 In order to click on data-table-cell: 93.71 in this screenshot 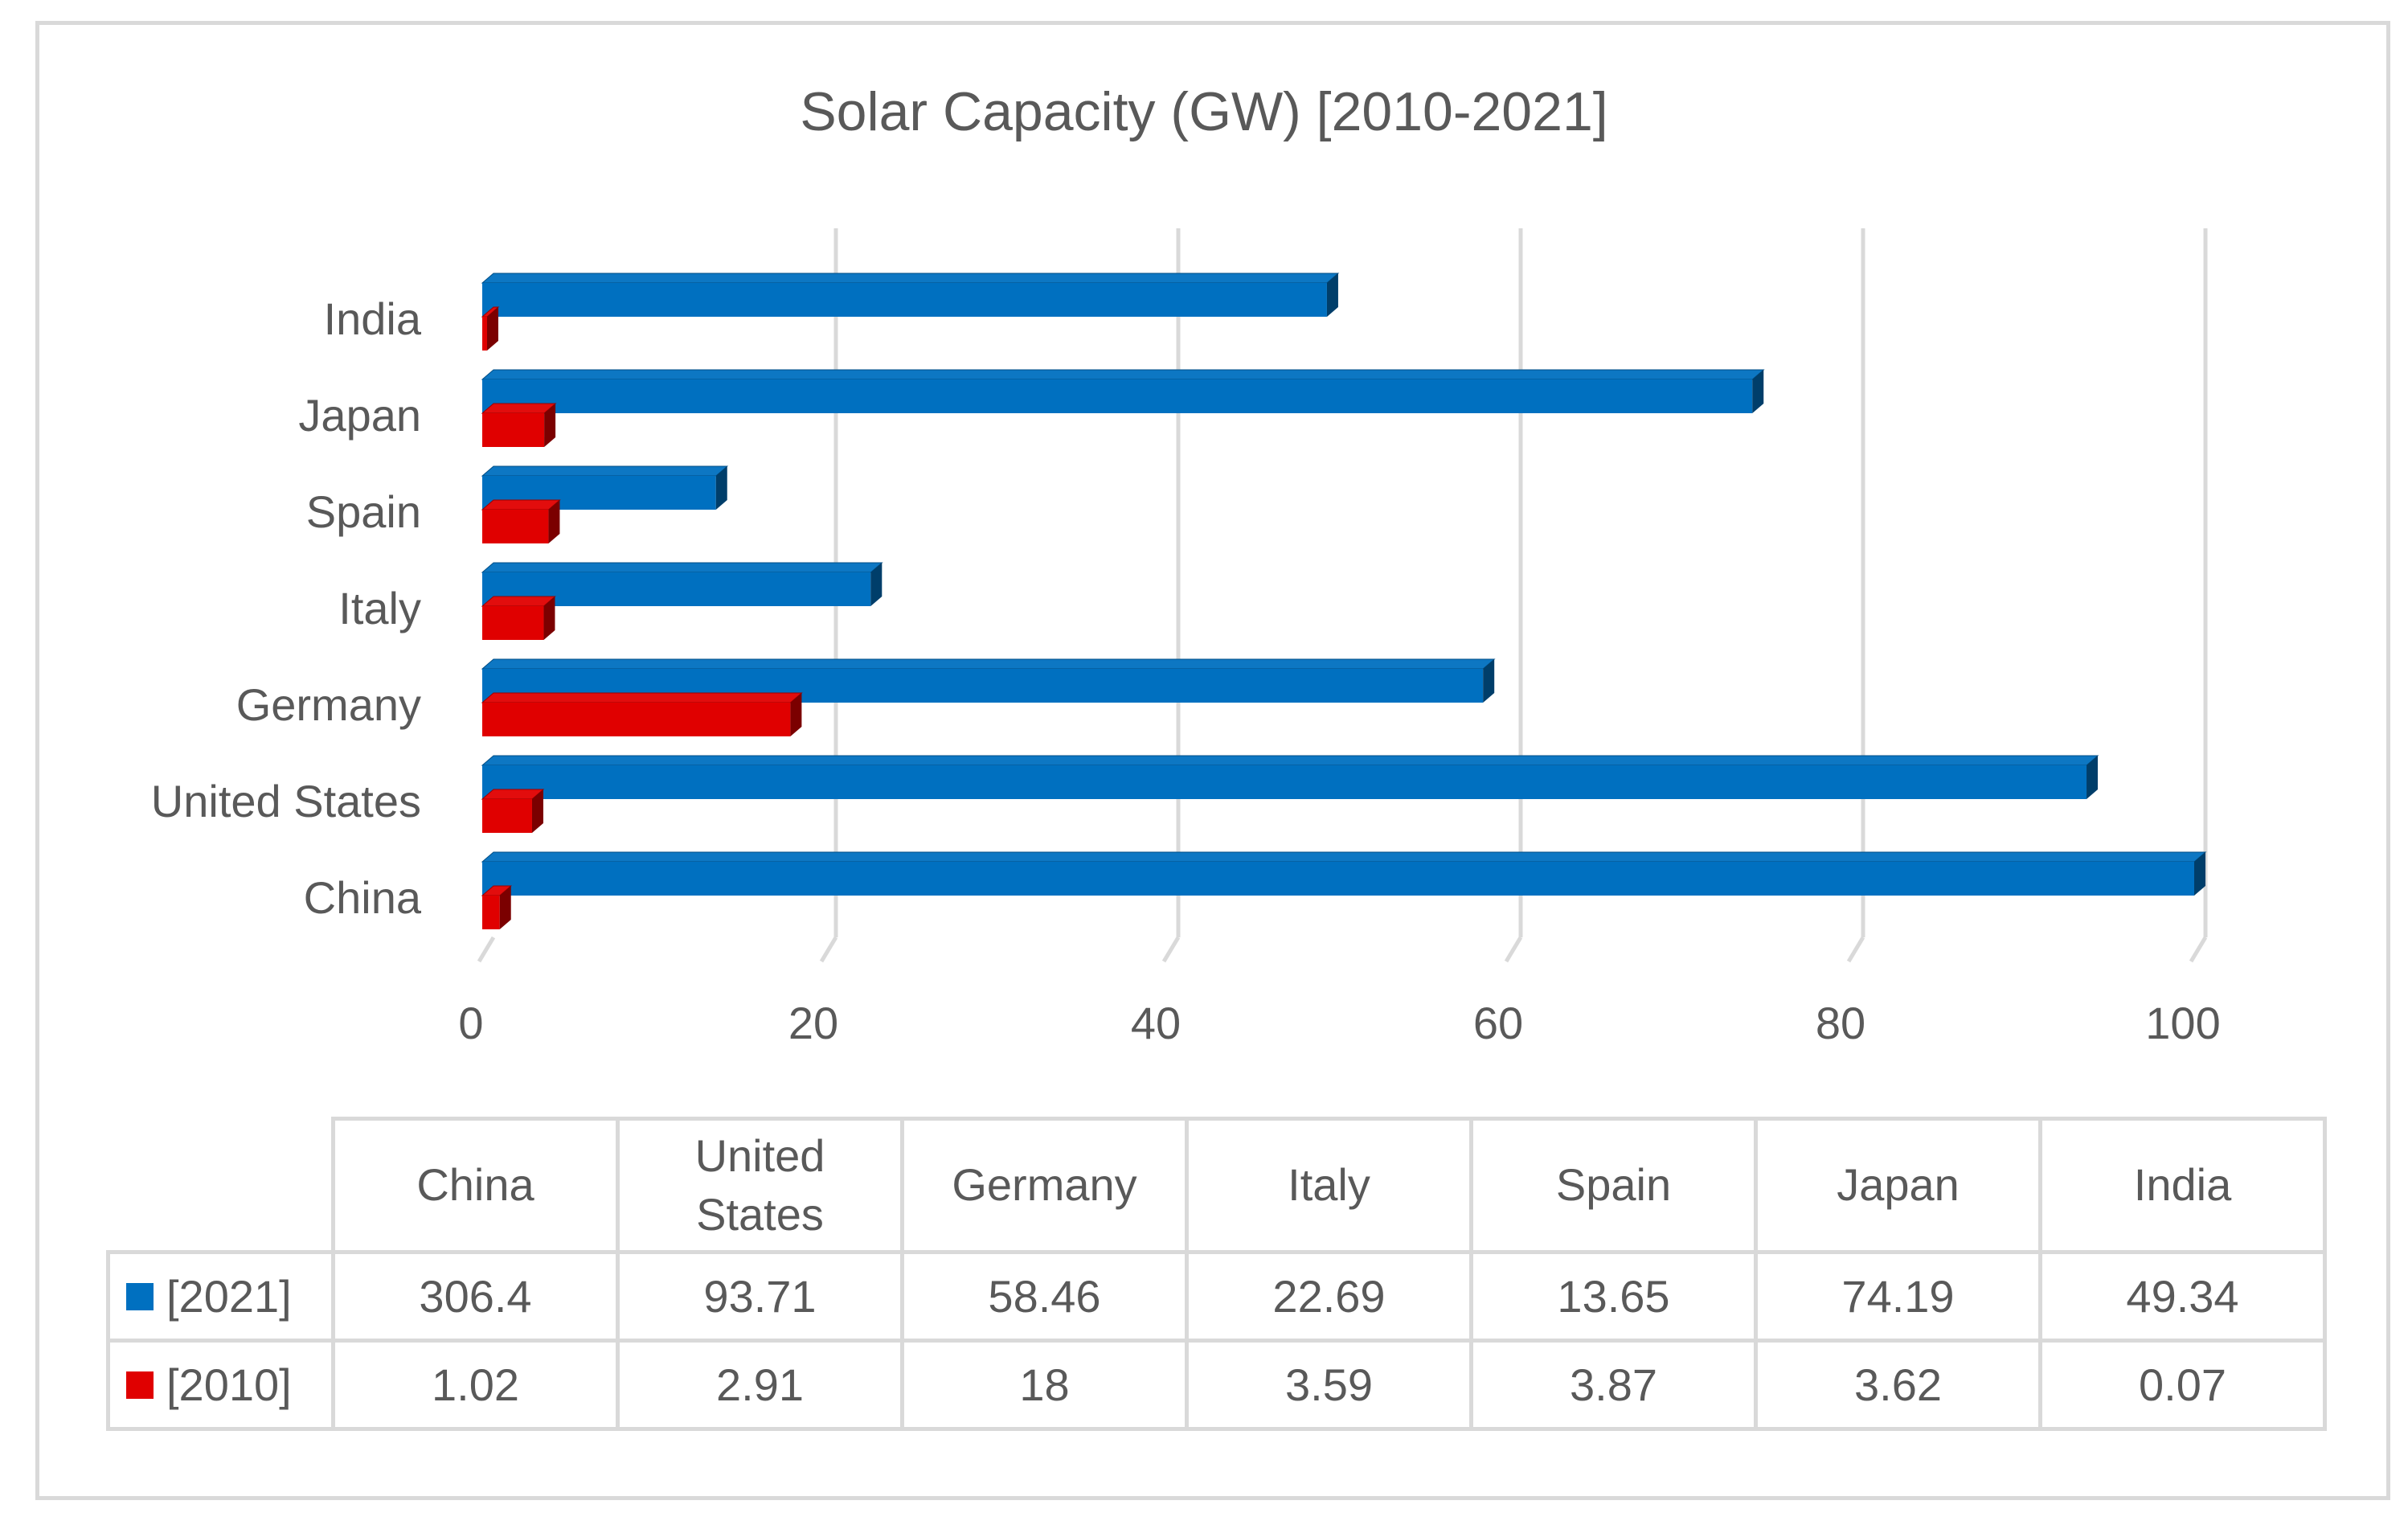, I will do `click(760, 1297)`.